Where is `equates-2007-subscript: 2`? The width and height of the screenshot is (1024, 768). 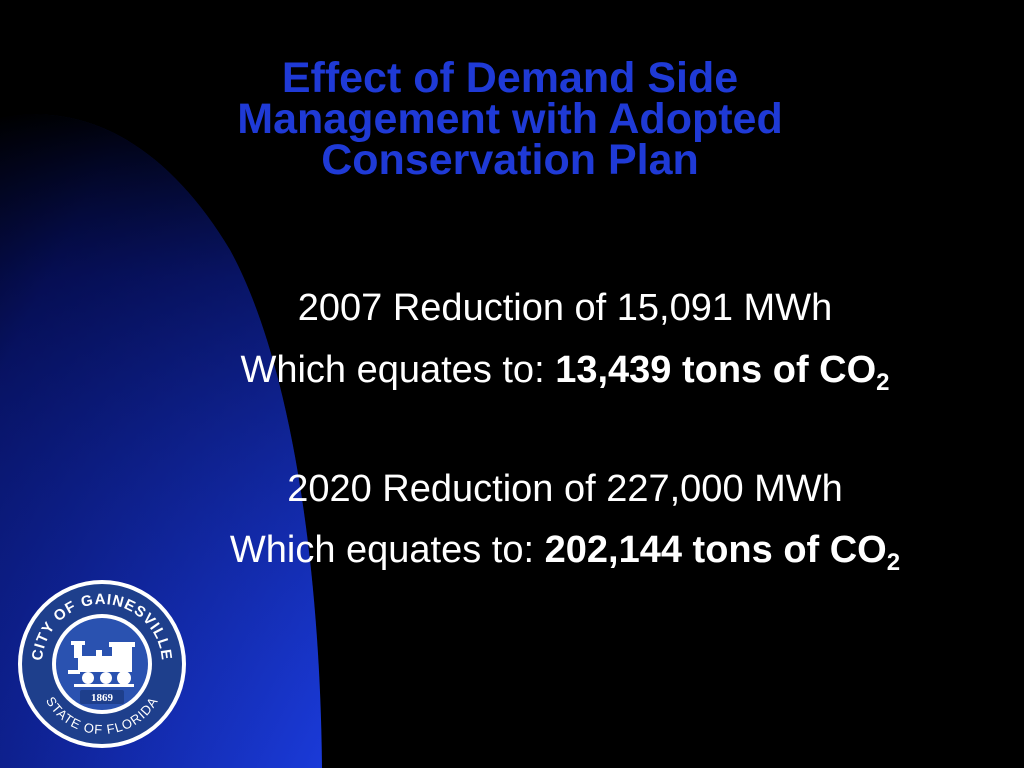 equates-2007-subscript: 2 is located at coordinates (883, 382).